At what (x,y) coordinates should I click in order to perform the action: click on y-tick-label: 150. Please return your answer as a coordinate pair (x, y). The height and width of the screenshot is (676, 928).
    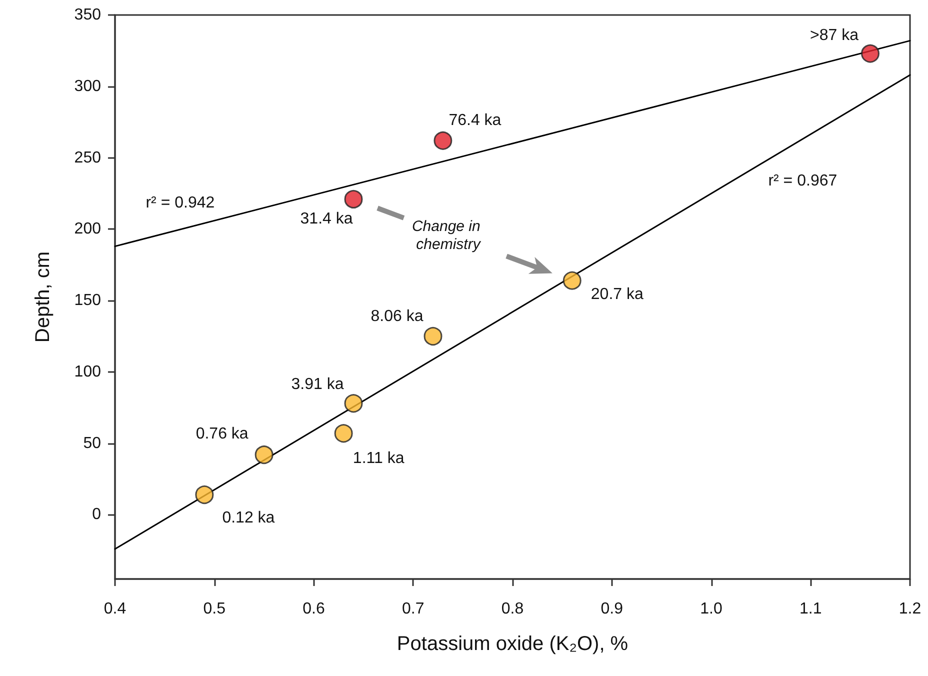
    Looking at the image, I should click on (88, 301).